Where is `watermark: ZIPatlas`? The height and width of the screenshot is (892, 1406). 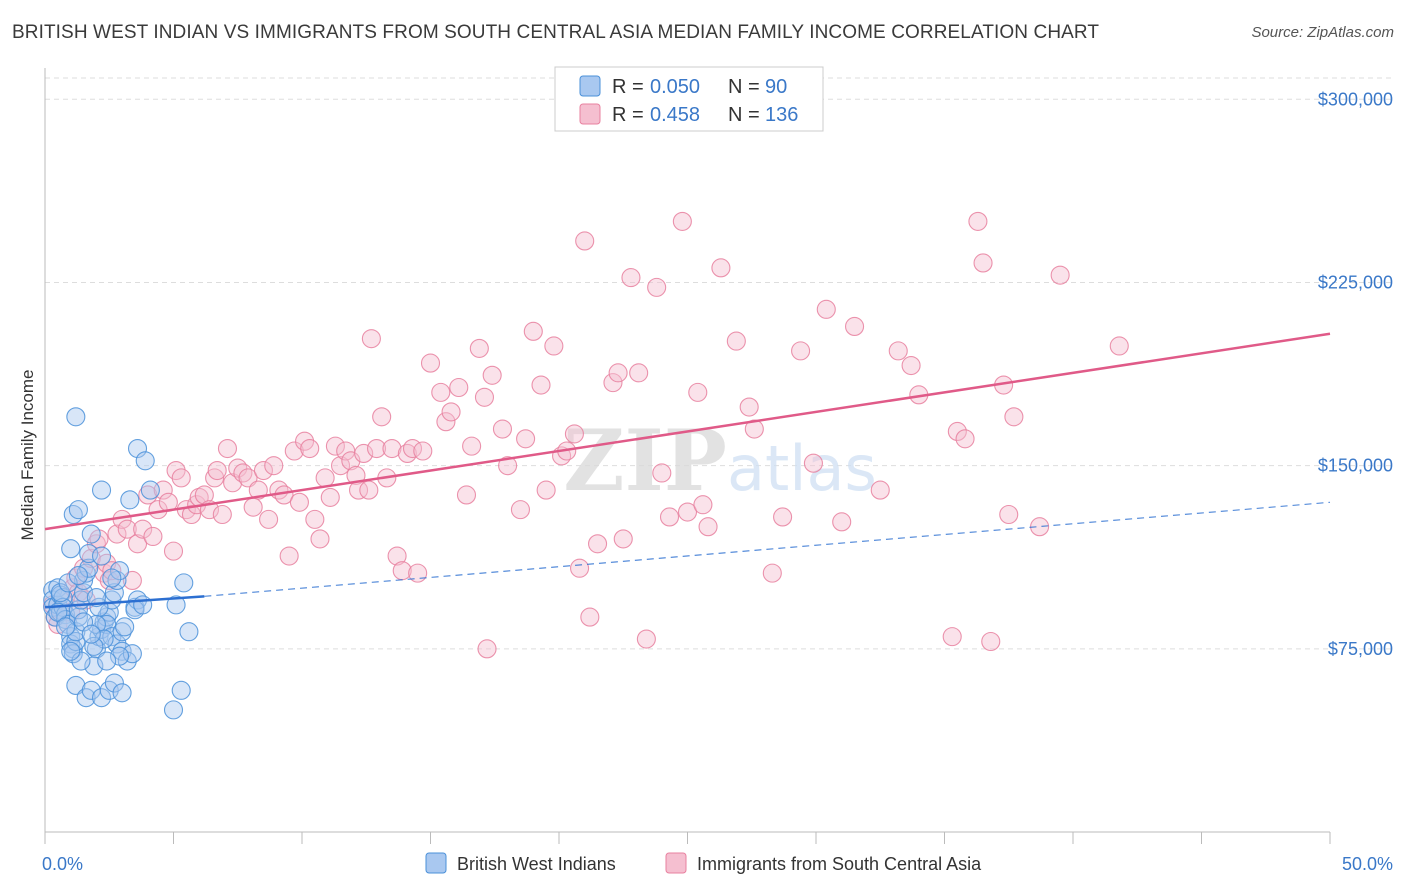 watermark: ZIPatlas is located at coordinates (720, 460).